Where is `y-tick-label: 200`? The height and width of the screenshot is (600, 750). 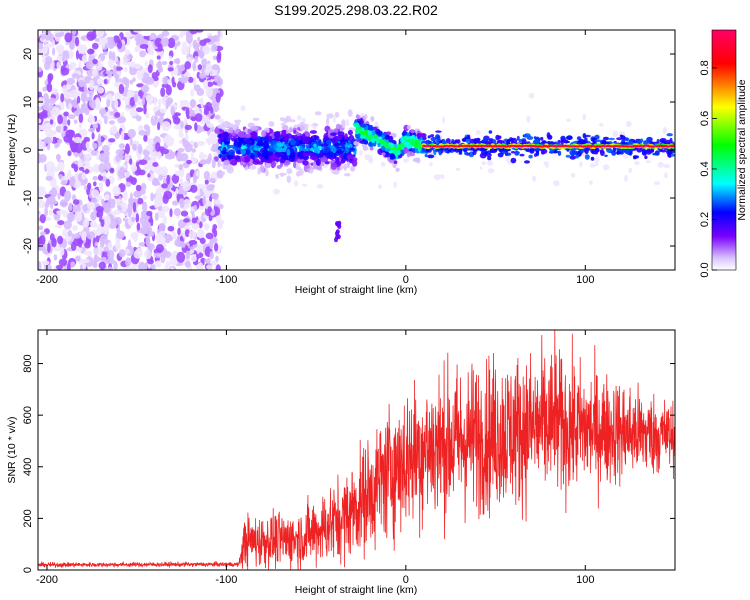 y-tick-label: 200 is located at coordinates (28, 518).